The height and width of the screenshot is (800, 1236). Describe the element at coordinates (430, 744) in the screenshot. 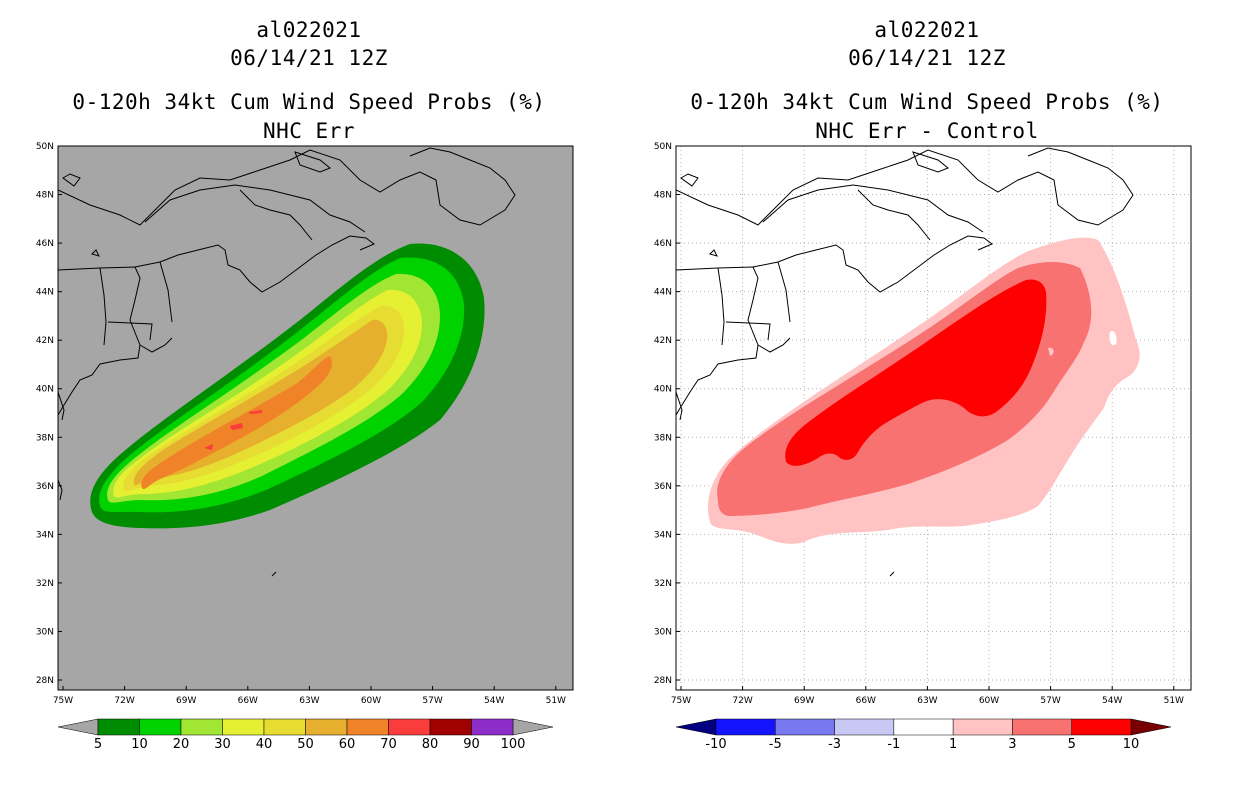

I see `colorbar-label: 80` at that location.